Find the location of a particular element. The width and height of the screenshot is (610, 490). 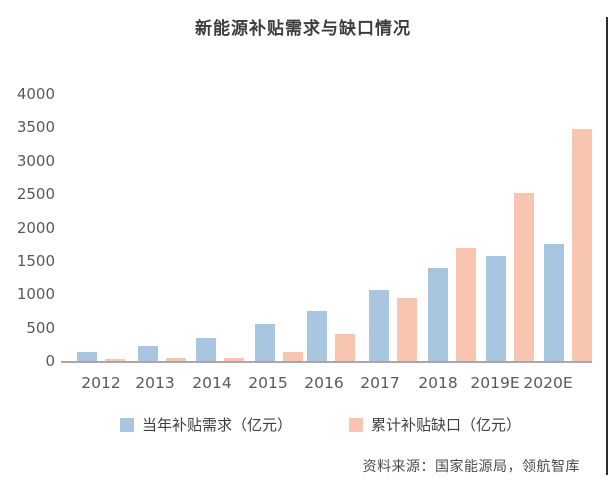

y-axis-tick-label: 3000 is located at coordinates (35, 160).